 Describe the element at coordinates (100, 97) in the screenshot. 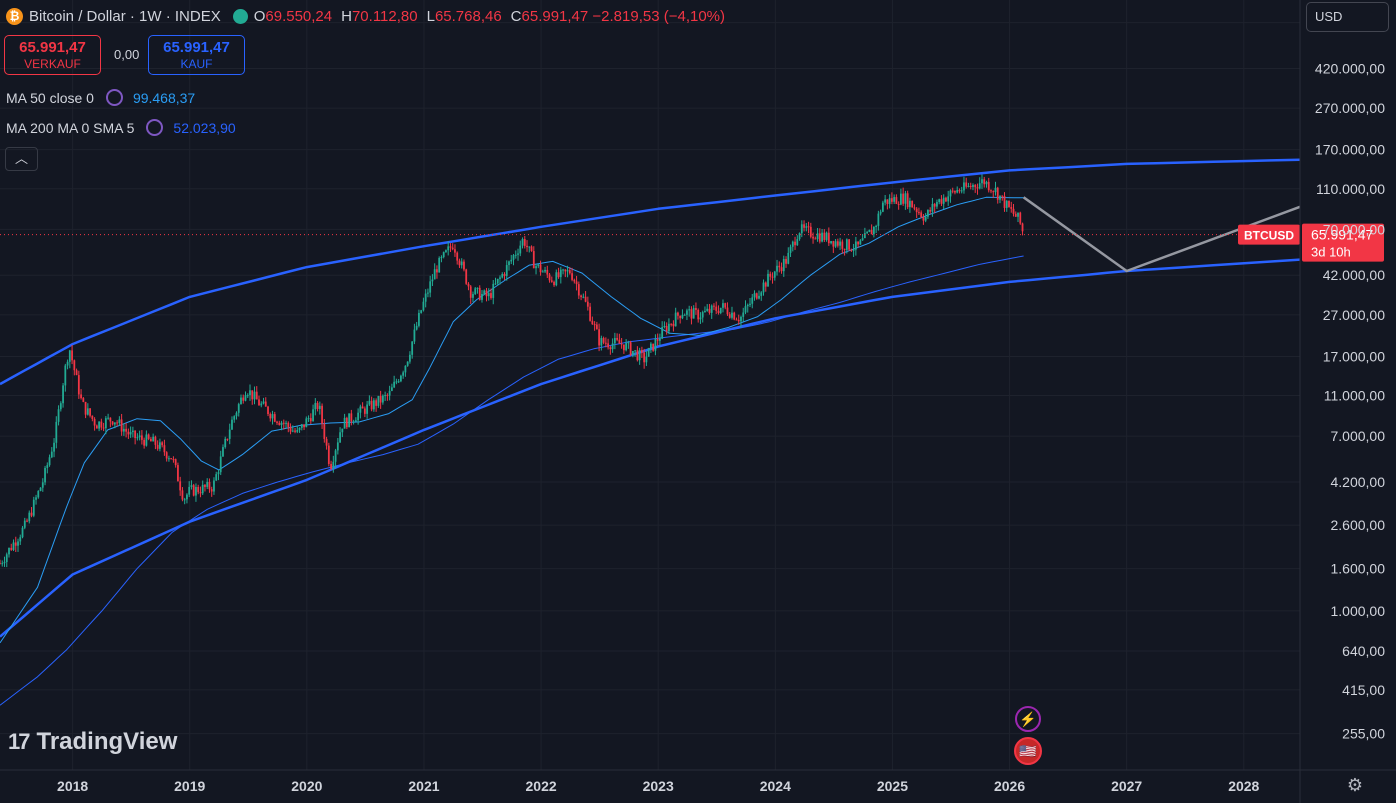

I see `indicator-ma50: MA 50 close 0 99.468,37` at that location.